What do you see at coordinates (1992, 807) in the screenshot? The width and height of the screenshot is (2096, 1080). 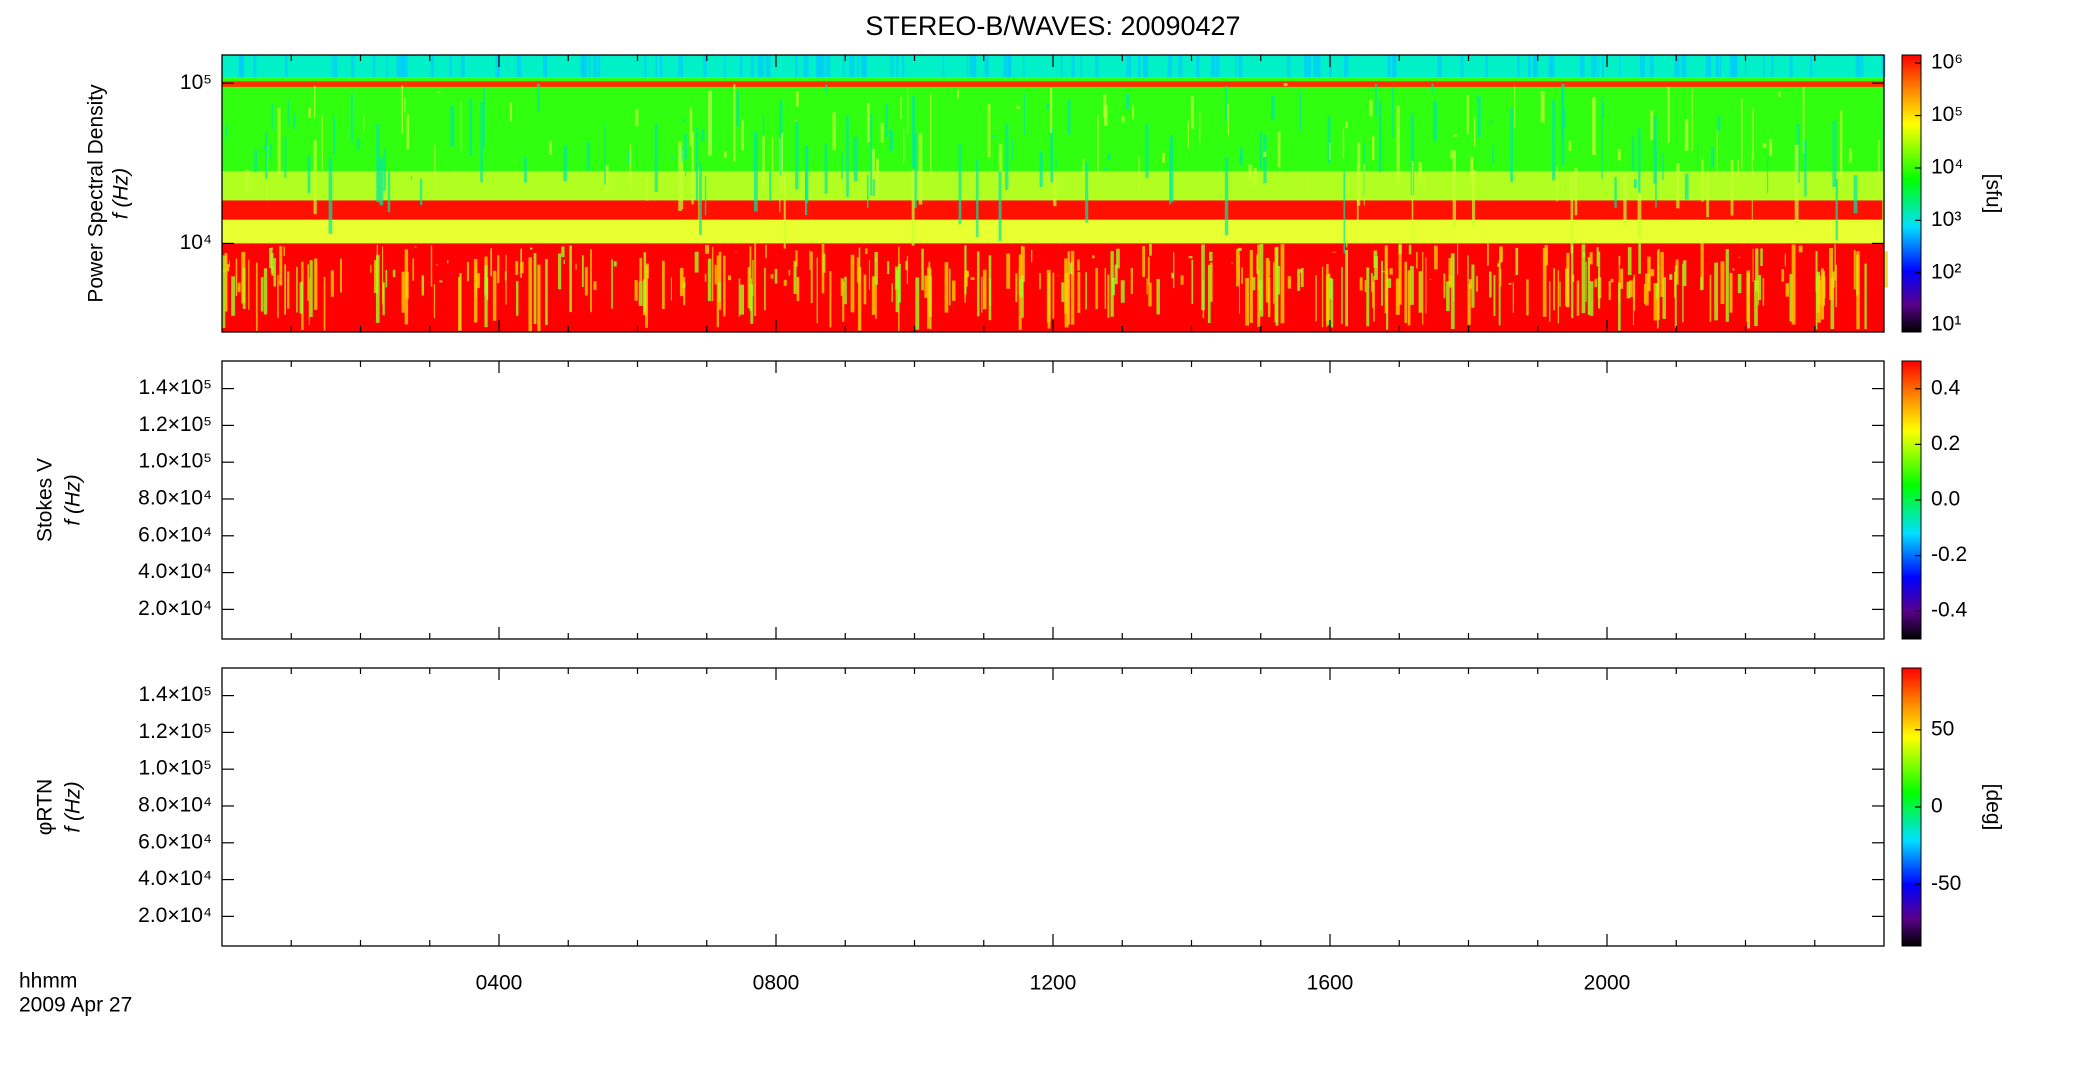 I see `colorbar-label: [deg]` at bounding box center [1992, 807].